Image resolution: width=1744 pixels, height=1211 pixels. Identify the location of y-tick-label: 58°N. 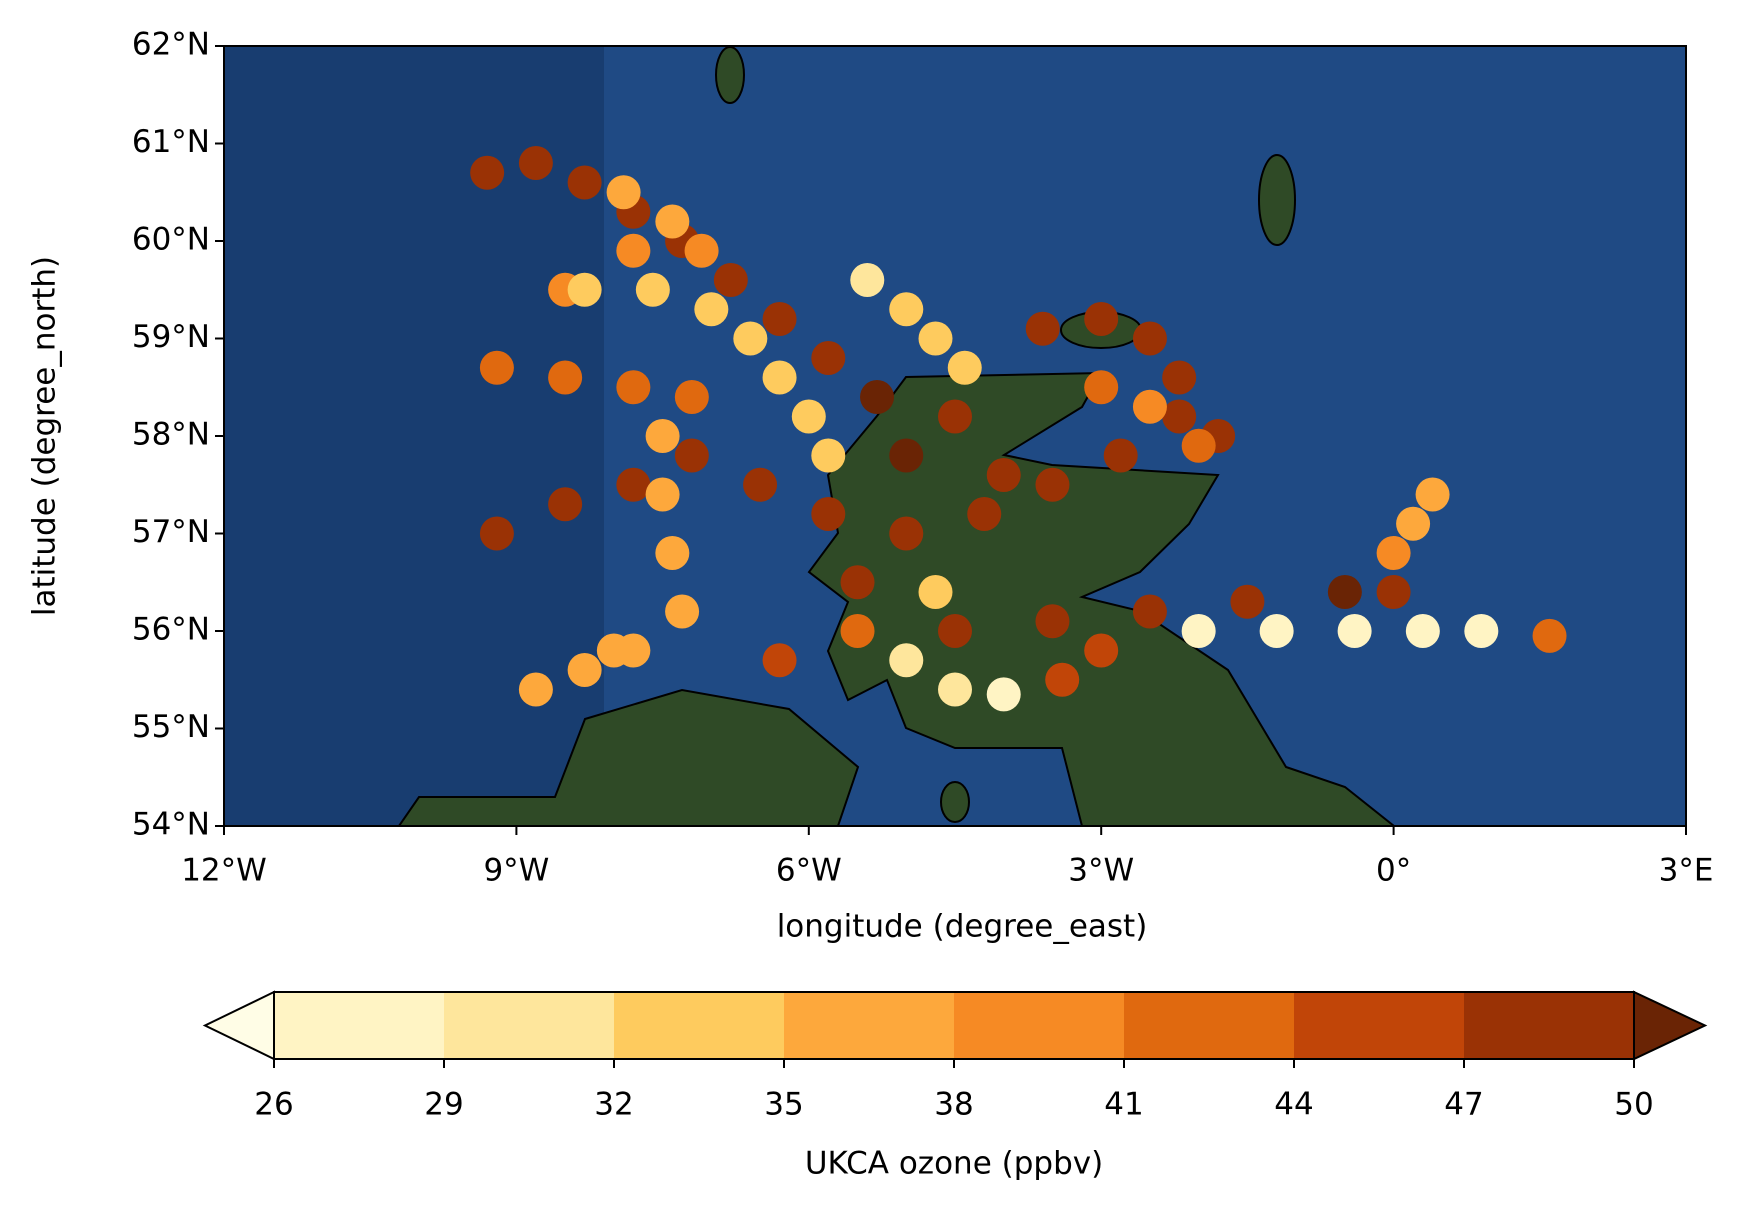
(171, 435).